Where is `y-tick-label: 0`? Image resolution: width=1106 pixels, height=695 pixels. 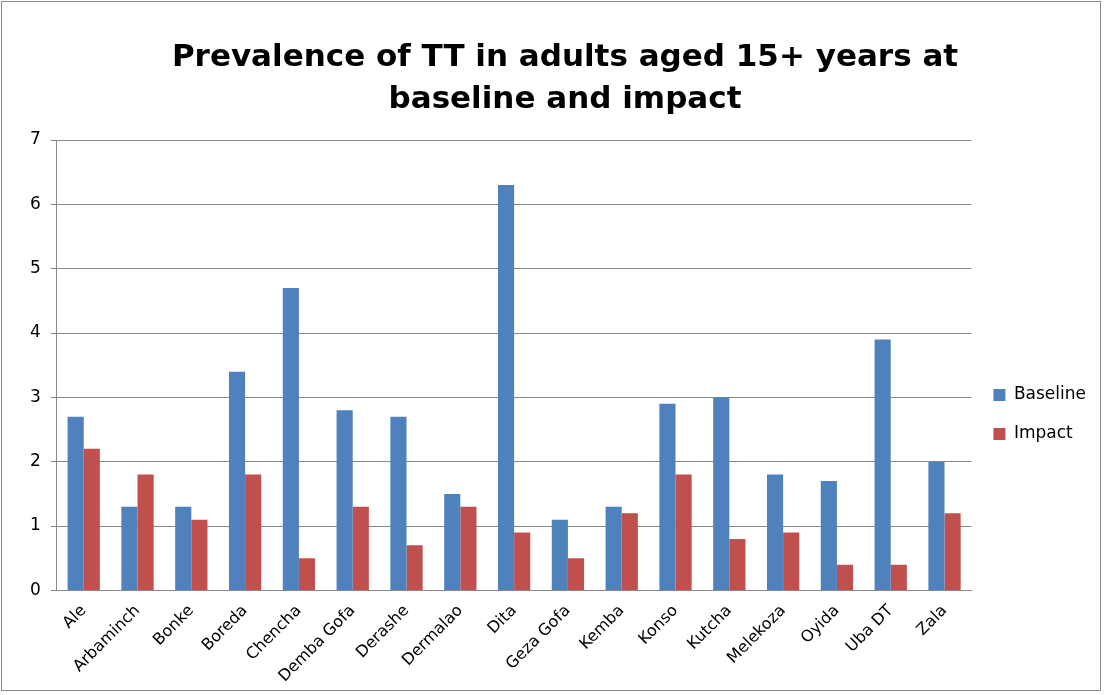
y-tick-label: 0 is located at coordinates (35, 588).